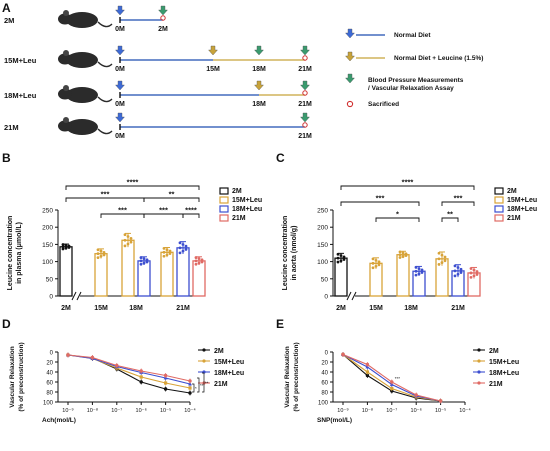 The width and height of the screenshot is (550, 451). What do you see at coordinates (11, 127) in the screenshot?
I see `timeline-row-label: 21M` at bounding box center [11, 127].